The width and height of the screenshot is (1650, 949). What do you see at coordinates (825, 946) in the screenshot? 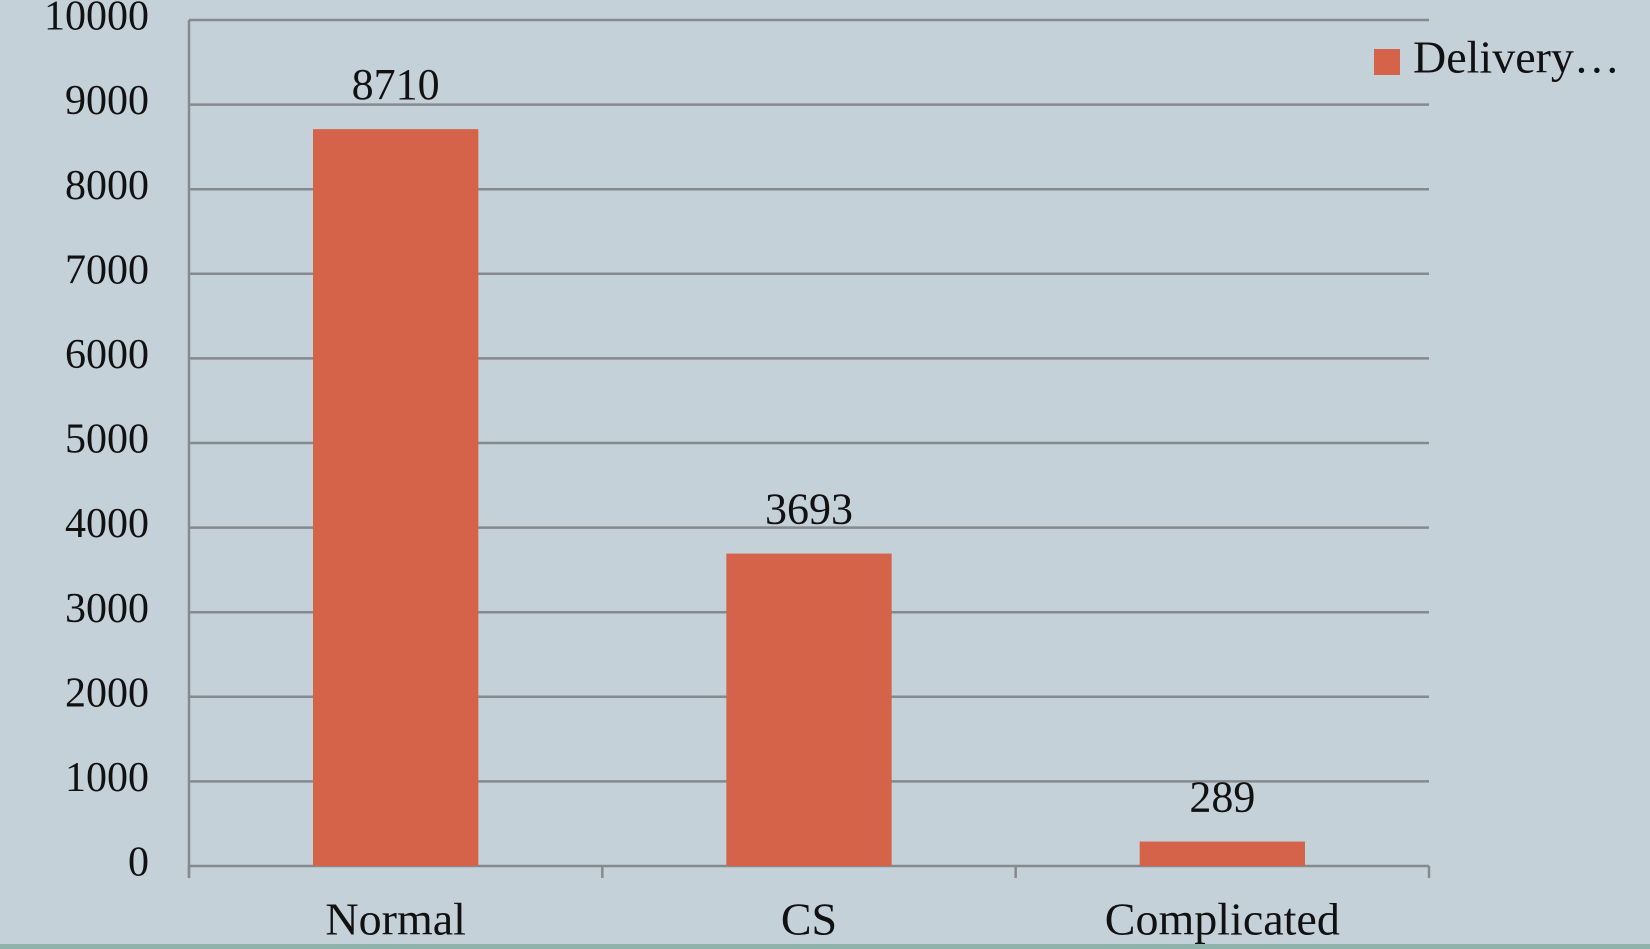
I see `bottom-strip` at bounding box center [825, 946].